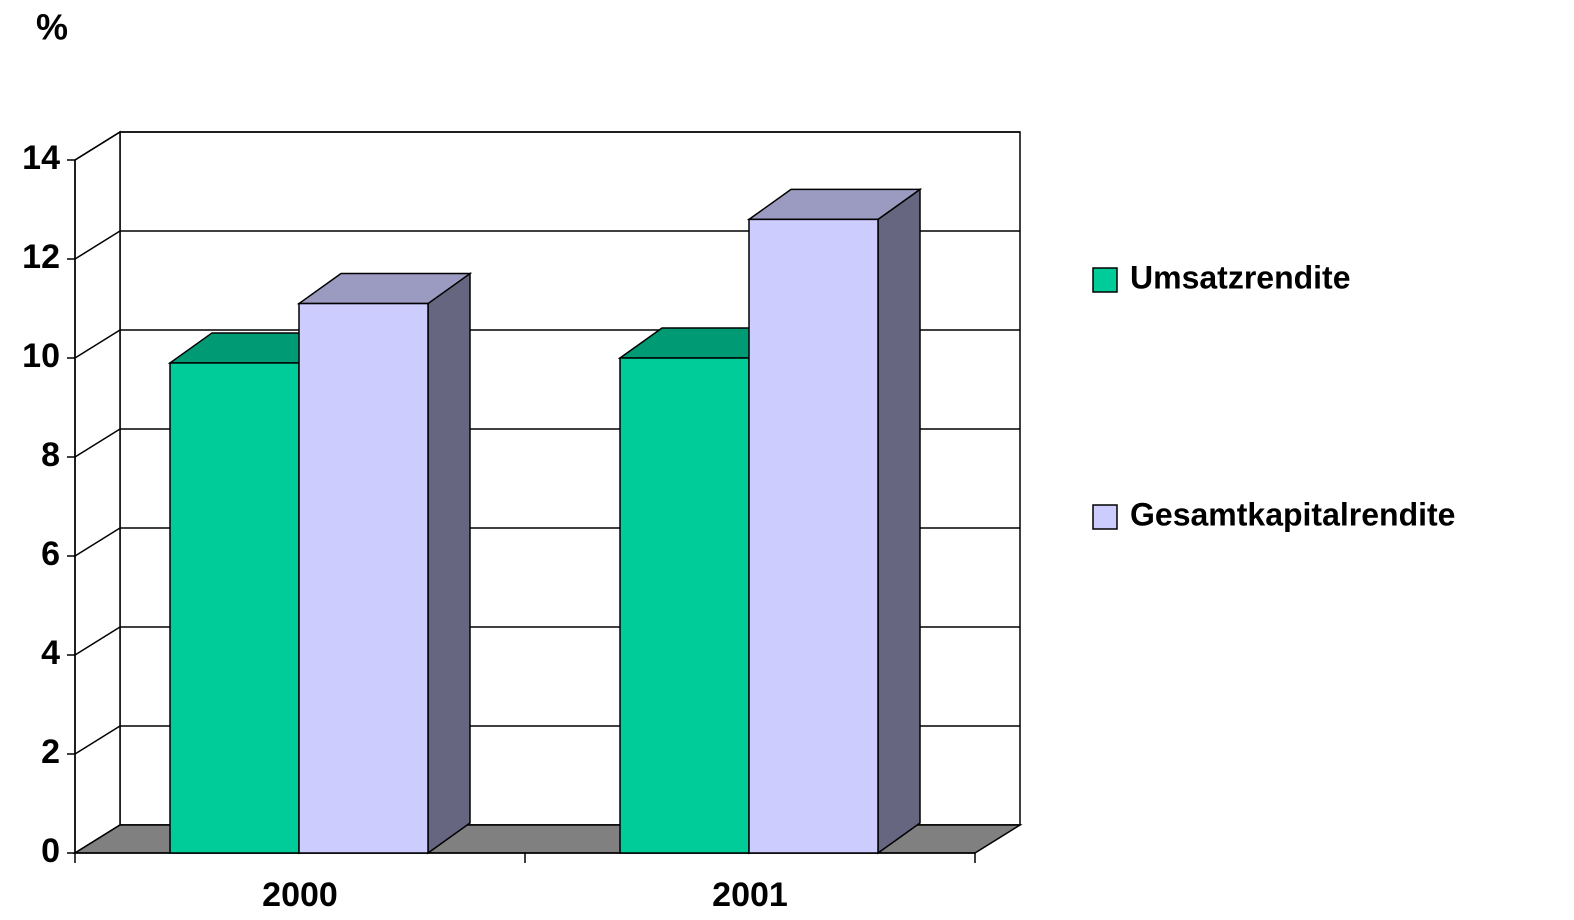 This screenshot has height=920, width=1574. I want to click on y-tick-label: 10, so click(41, 356).